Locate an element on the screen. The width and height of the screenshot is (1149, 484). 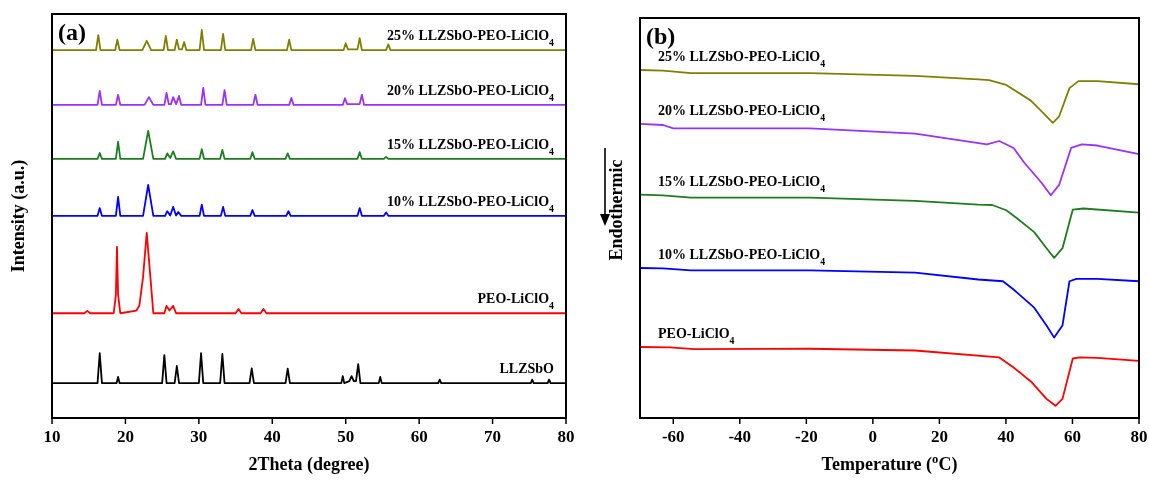
x-tick-label: -40 is located at coordinates (740, 436).